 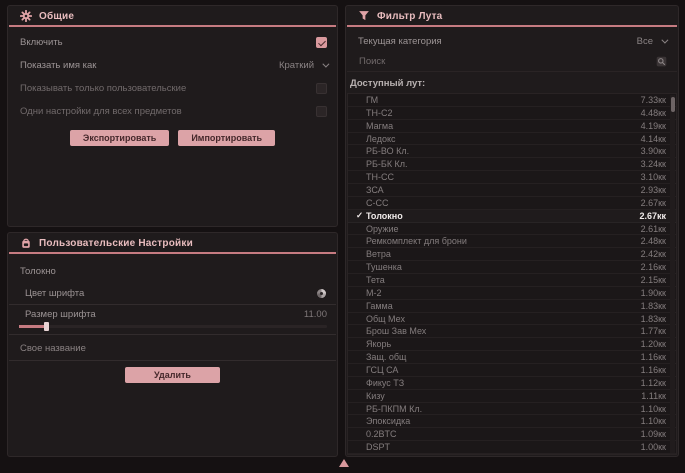 I want to click on name-mode-select: Краткий, so click(x=304, y=65).